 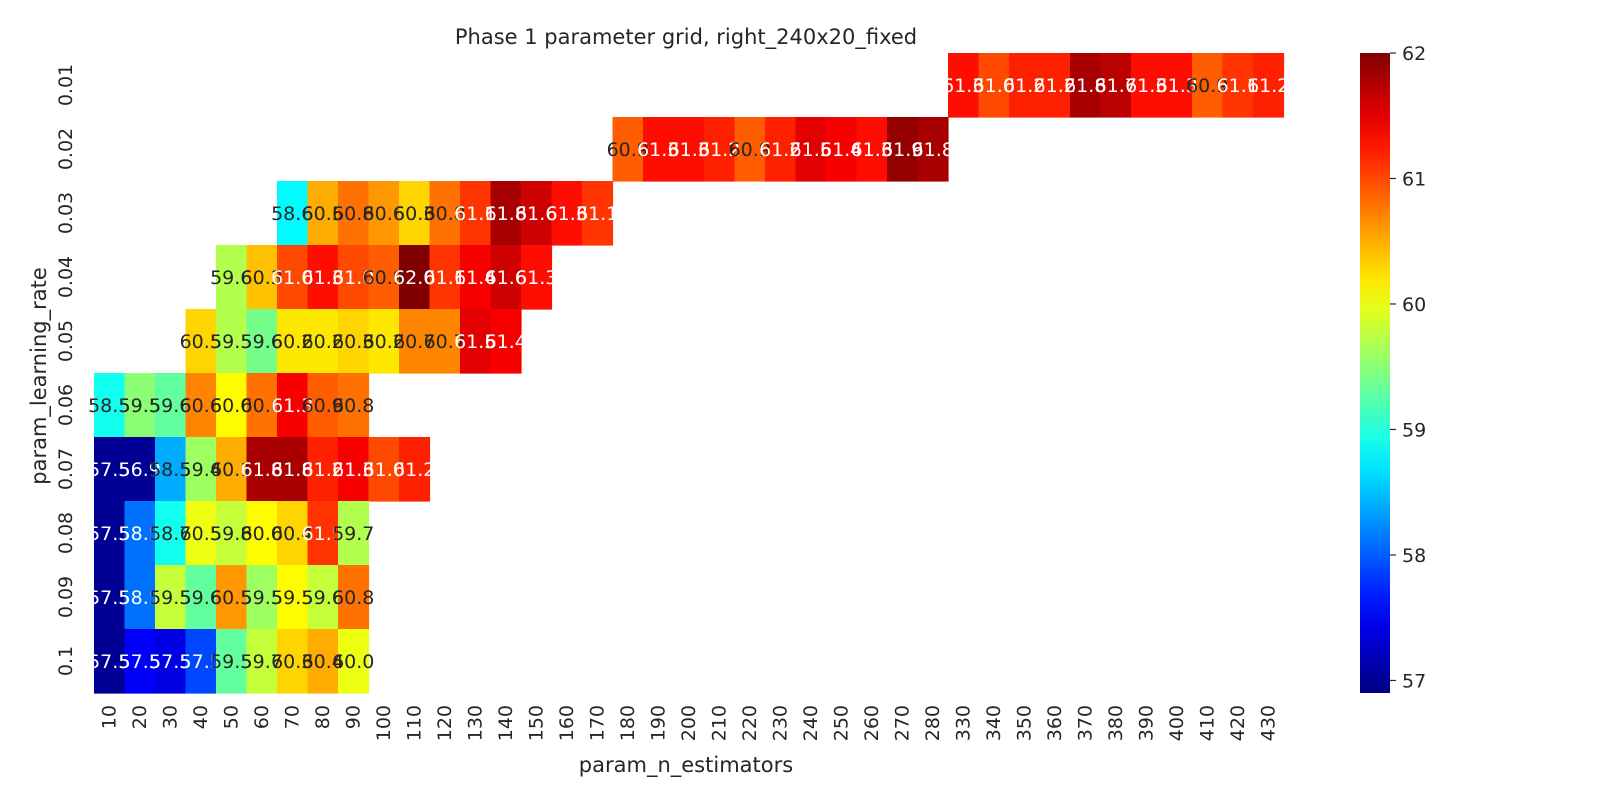 What do you see at coordinates (292, 342) in the screenshot?
I see `cell-value-label: 60.2` at bounding box center [292, 342].